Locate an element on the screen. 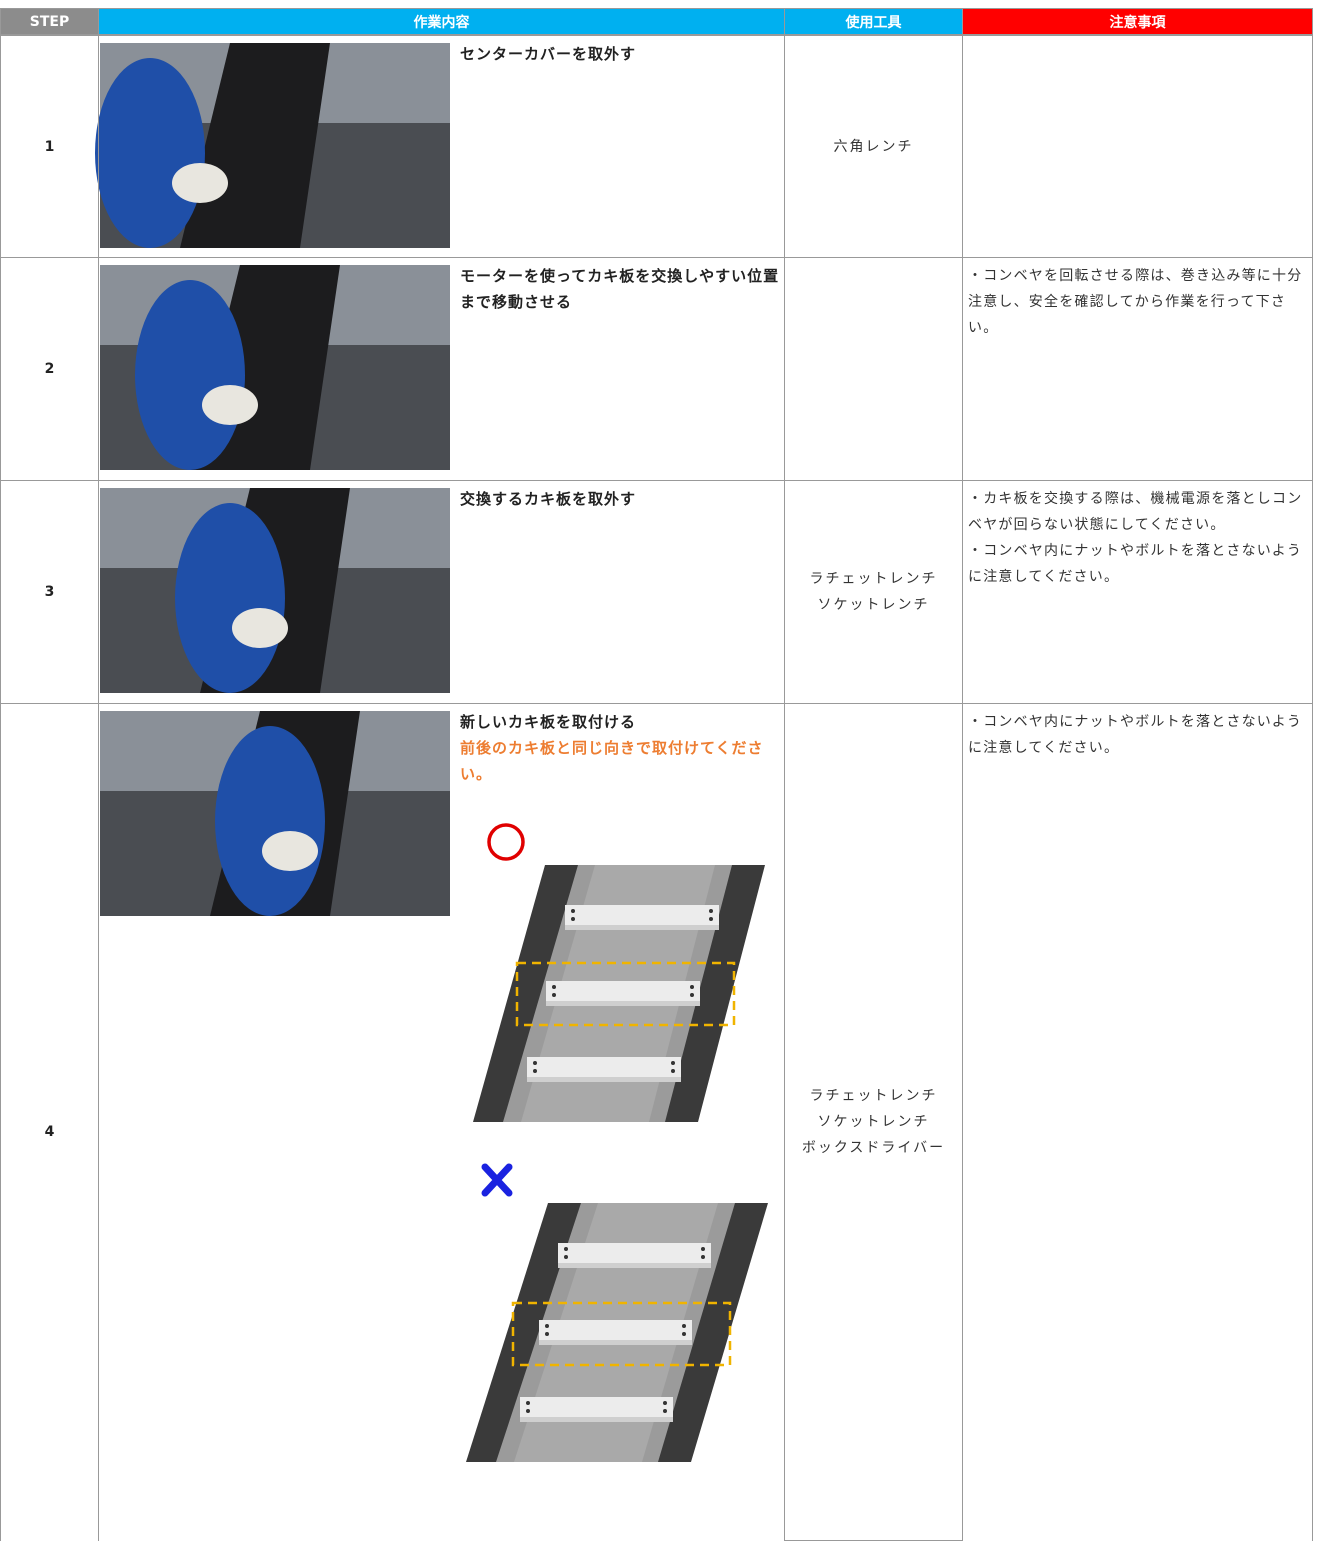  step-title: 新しいカキ板を取付ける前後のカキ板と同じ向きで取付けてください。 is located at coordinates (622, 748).